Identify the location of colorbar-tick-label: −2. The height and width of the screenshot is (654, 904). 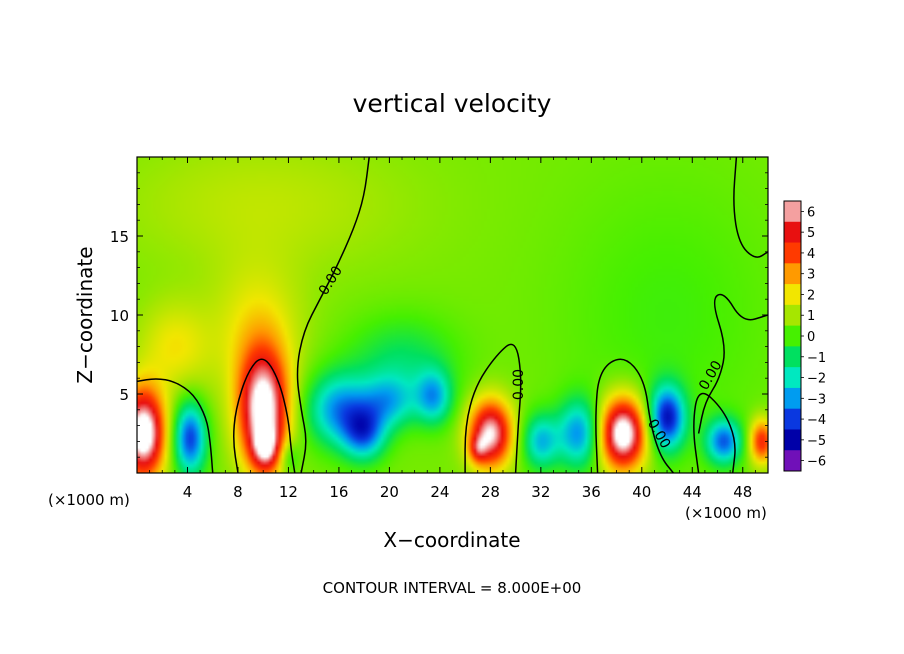
(816, 379).